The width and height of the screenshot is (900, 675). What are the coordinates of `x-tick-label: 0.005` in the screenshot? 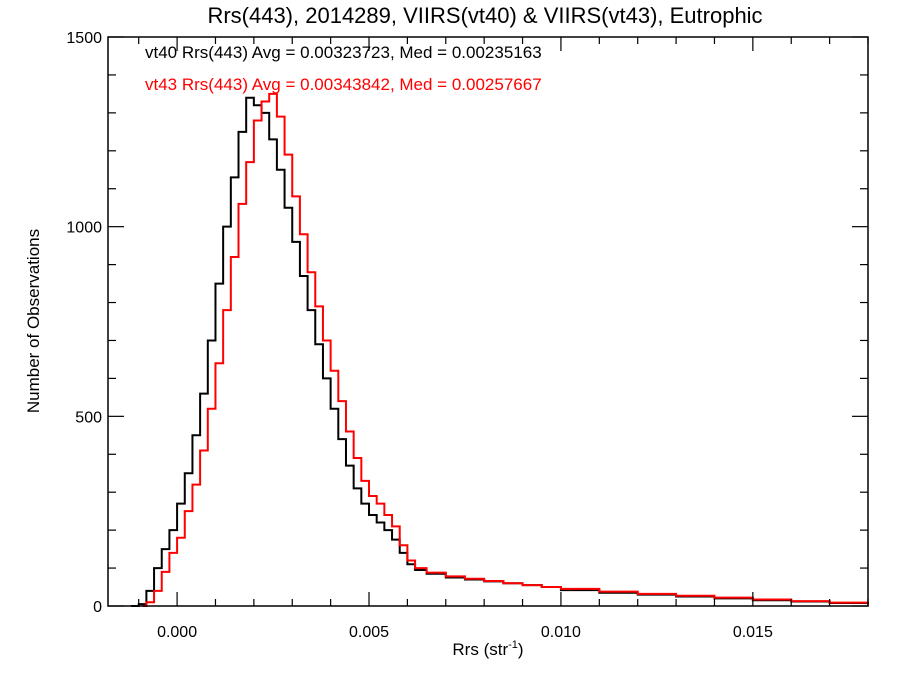 It's located at (369, 632).